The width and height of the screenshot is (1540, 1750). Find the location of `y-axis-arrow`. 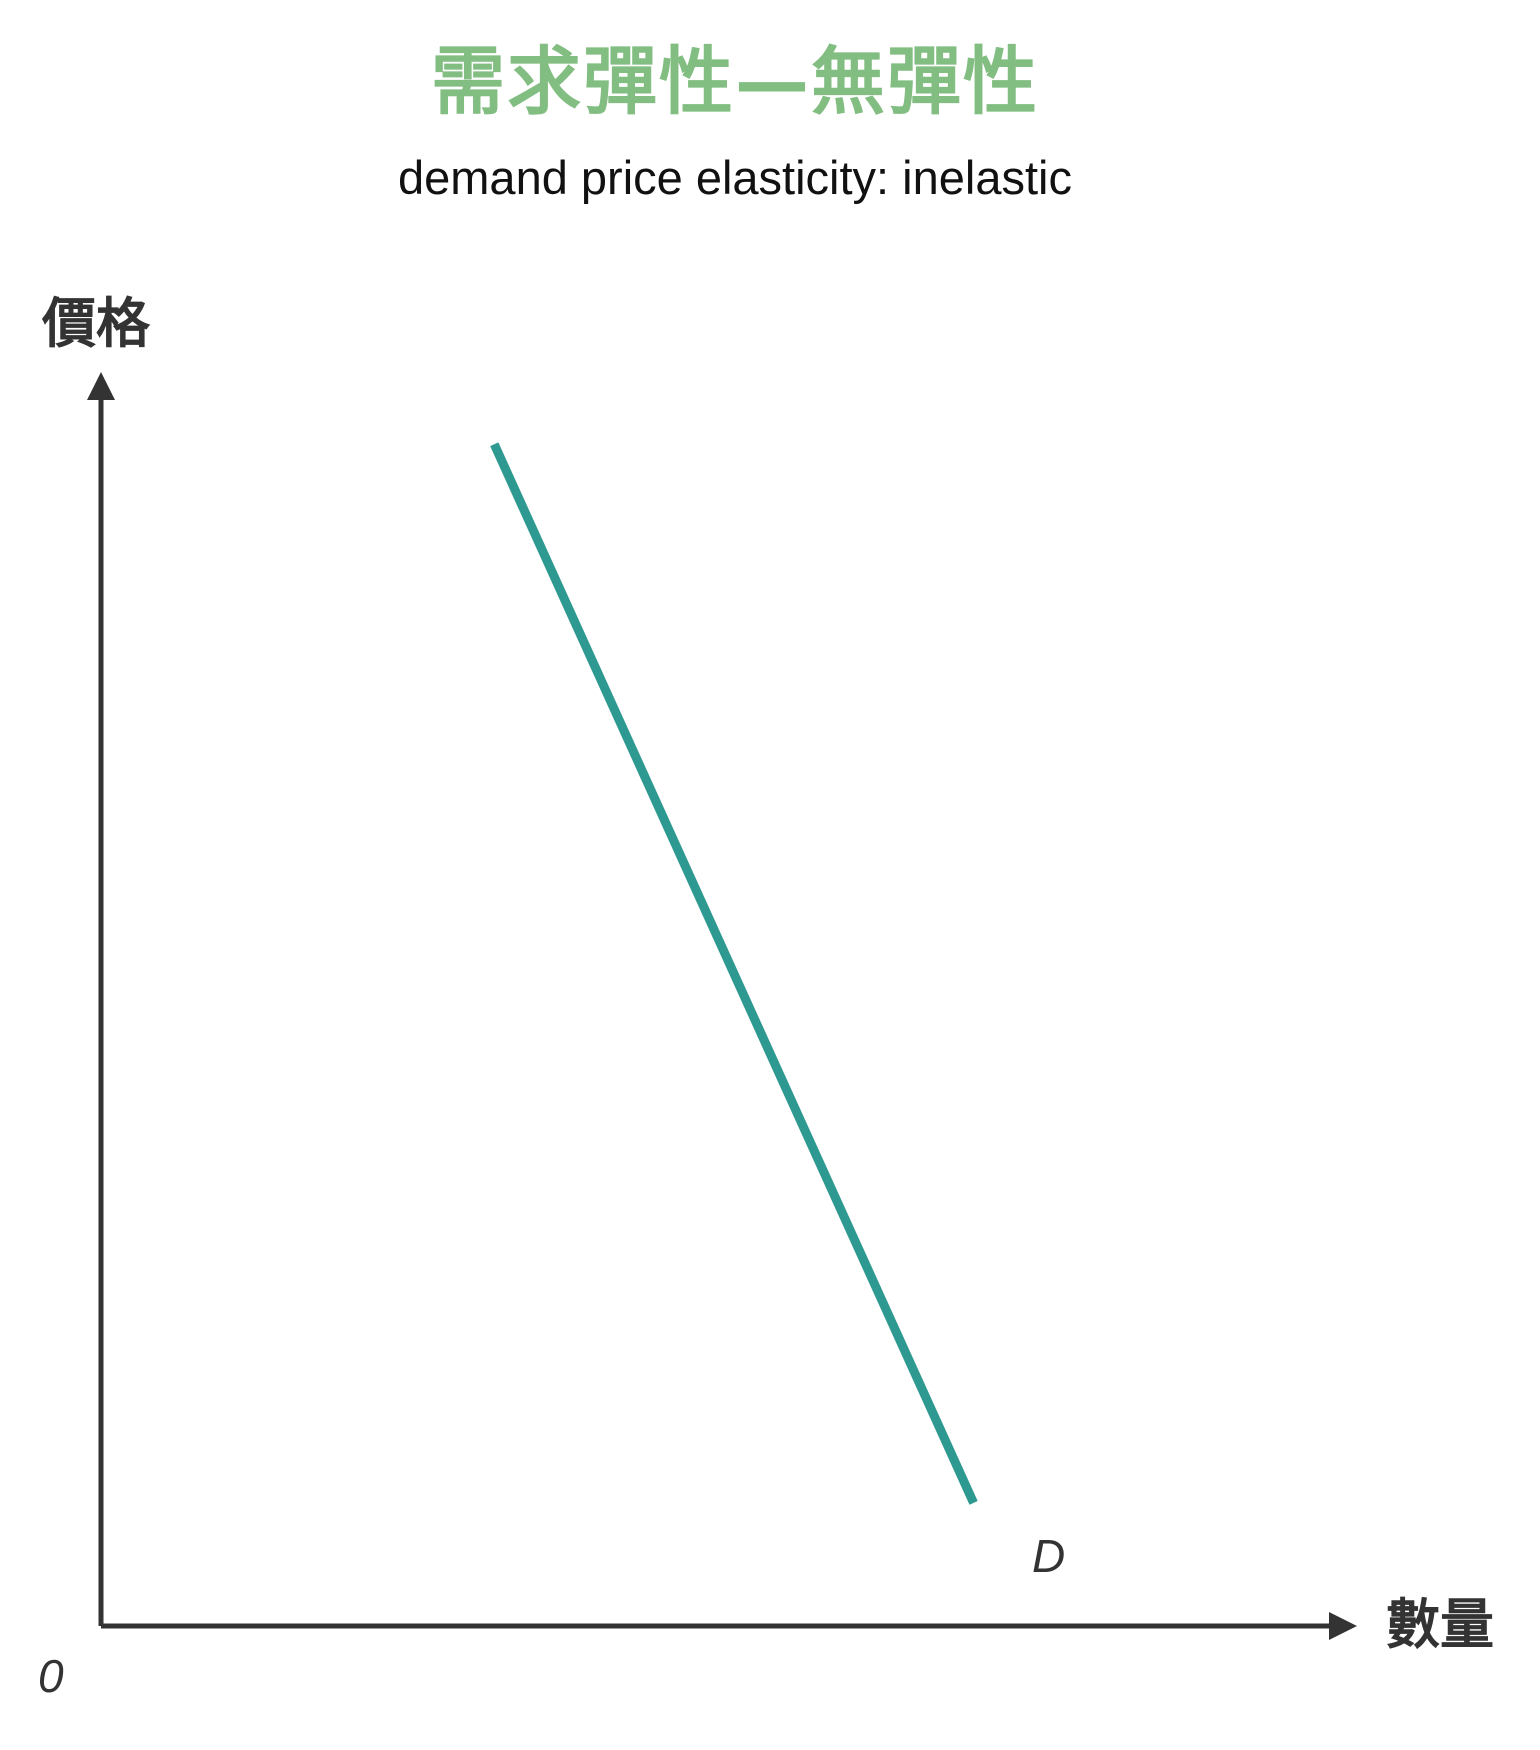

y-axis-arrow is located at coordinates (101, 386).